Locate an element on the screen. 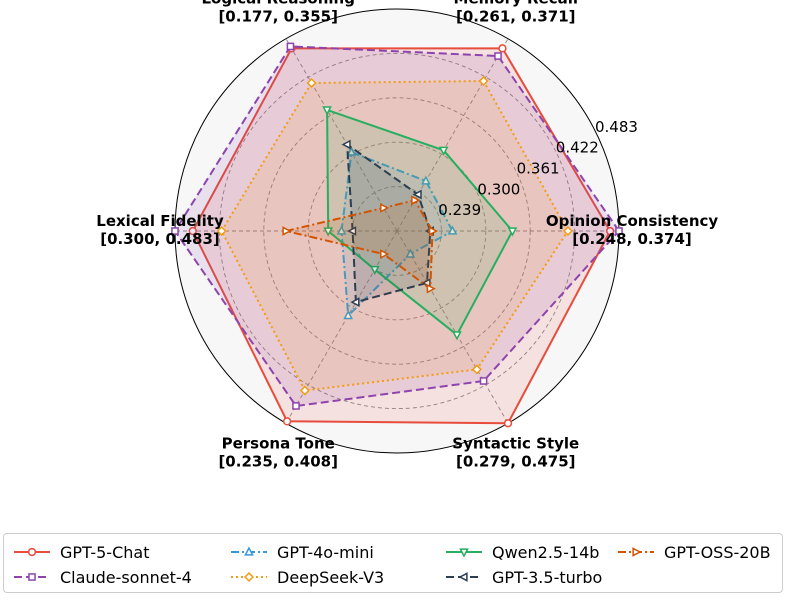 The width and height of the screenshot is (793, 600). legend-label: GPT-4o-mini is located at coordinates (325, 552).